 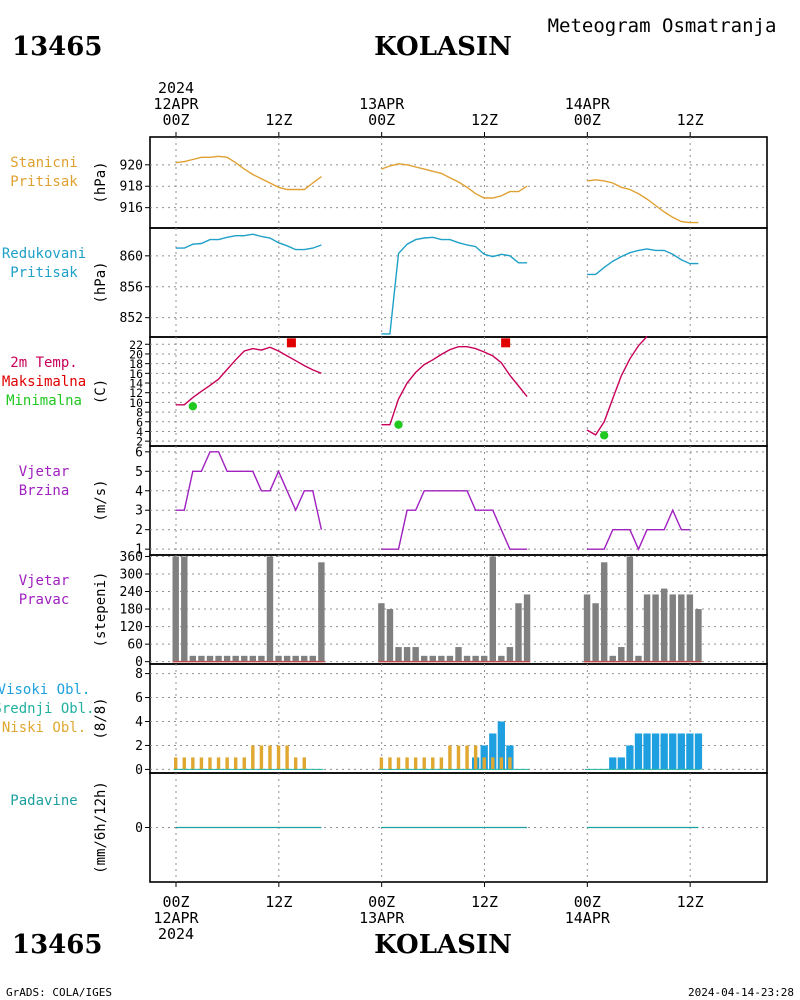 What do you see at coordinates (44, 382) in the screenshot?
I see `panel-label: Maksimalna` at bounding box center [44, 382].